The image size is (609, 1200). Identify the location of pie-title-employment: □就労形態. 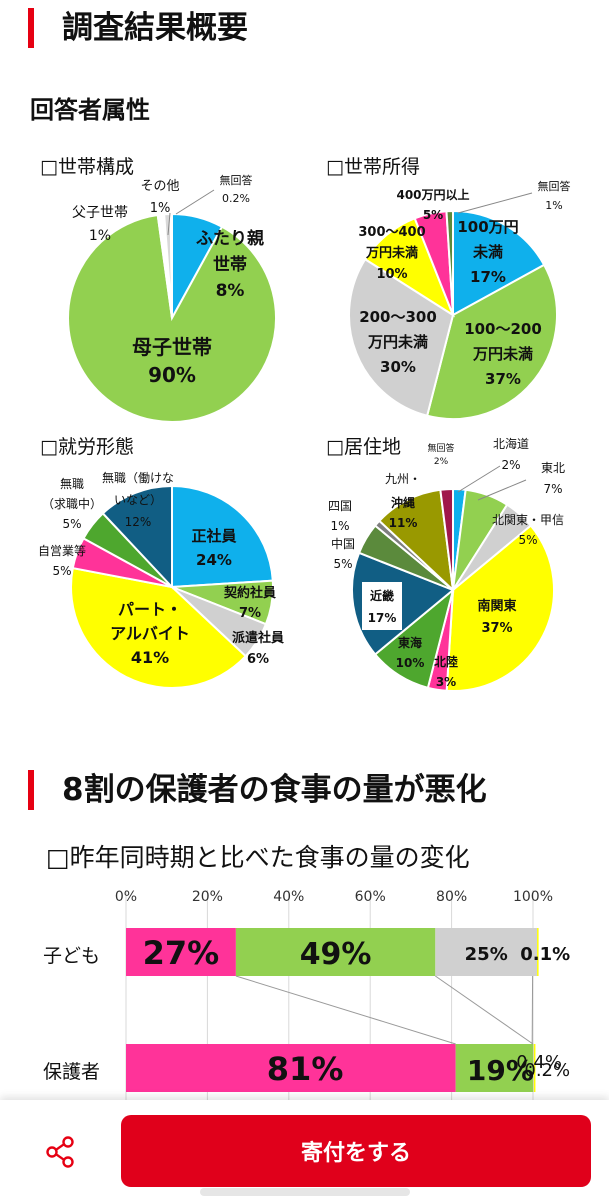
(87, 447).